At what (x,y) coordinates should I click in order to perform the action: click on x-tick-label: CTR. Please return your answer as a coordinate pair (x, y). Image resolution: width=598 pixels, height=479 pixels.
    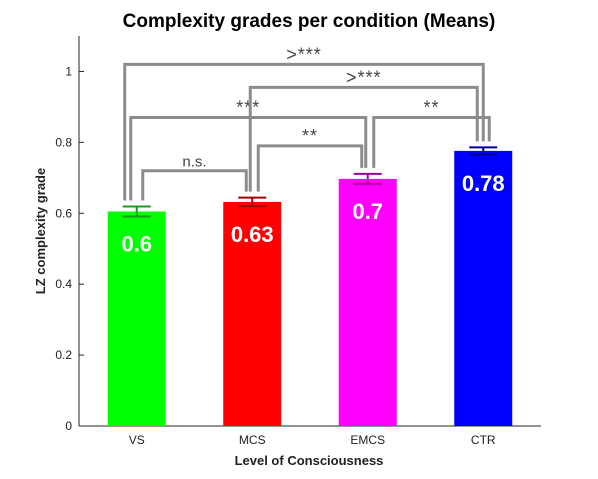
    Looking at the image, I should click on (483, 440).